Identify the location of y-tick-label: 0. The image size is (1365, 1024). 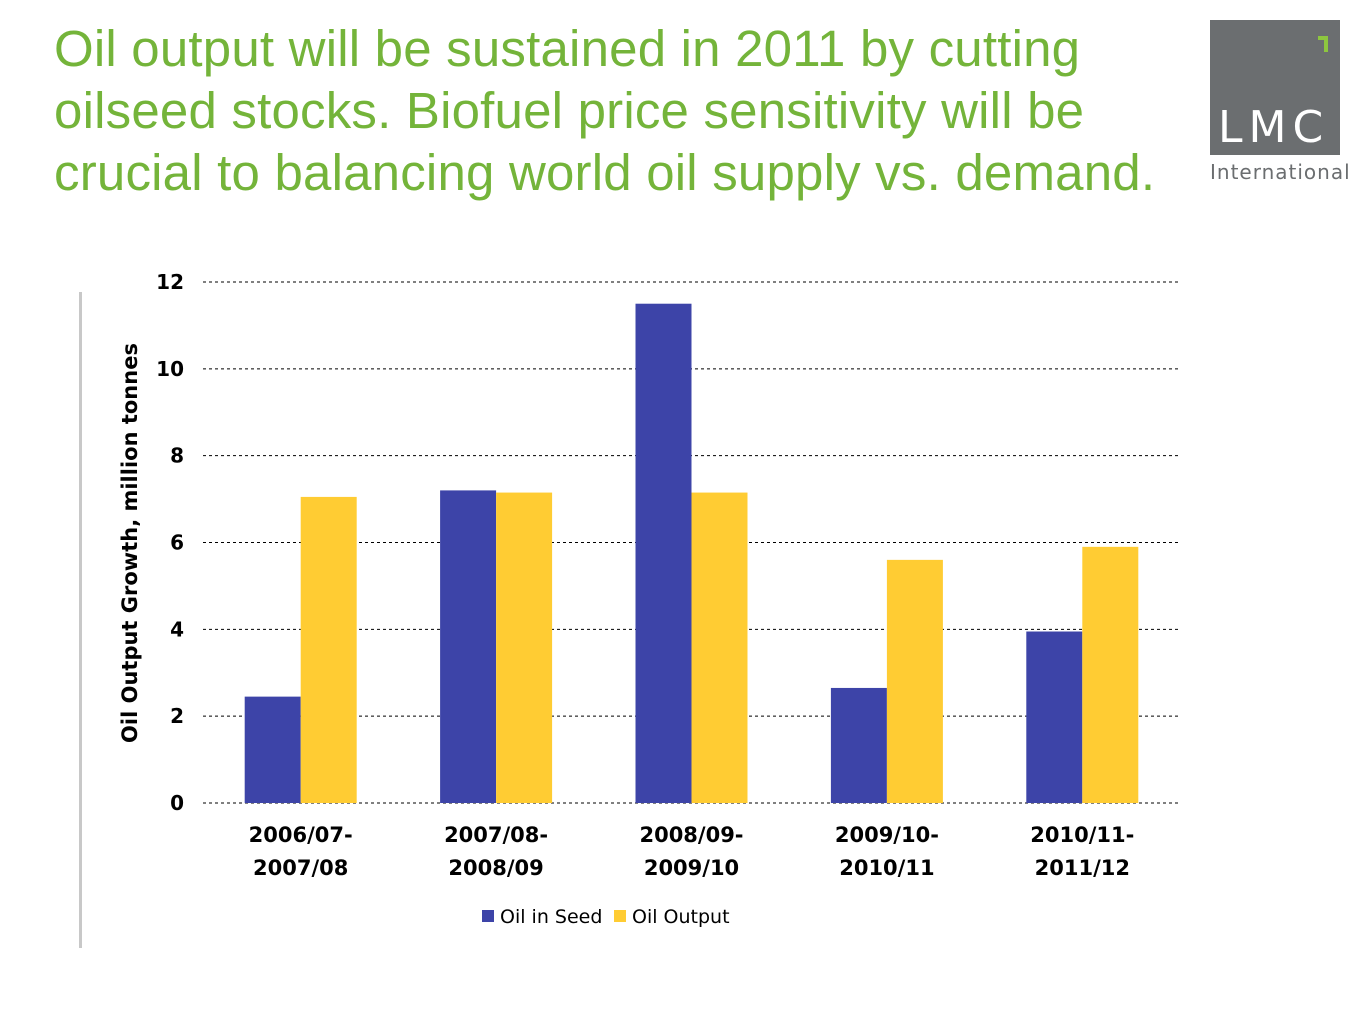
(177, 803).